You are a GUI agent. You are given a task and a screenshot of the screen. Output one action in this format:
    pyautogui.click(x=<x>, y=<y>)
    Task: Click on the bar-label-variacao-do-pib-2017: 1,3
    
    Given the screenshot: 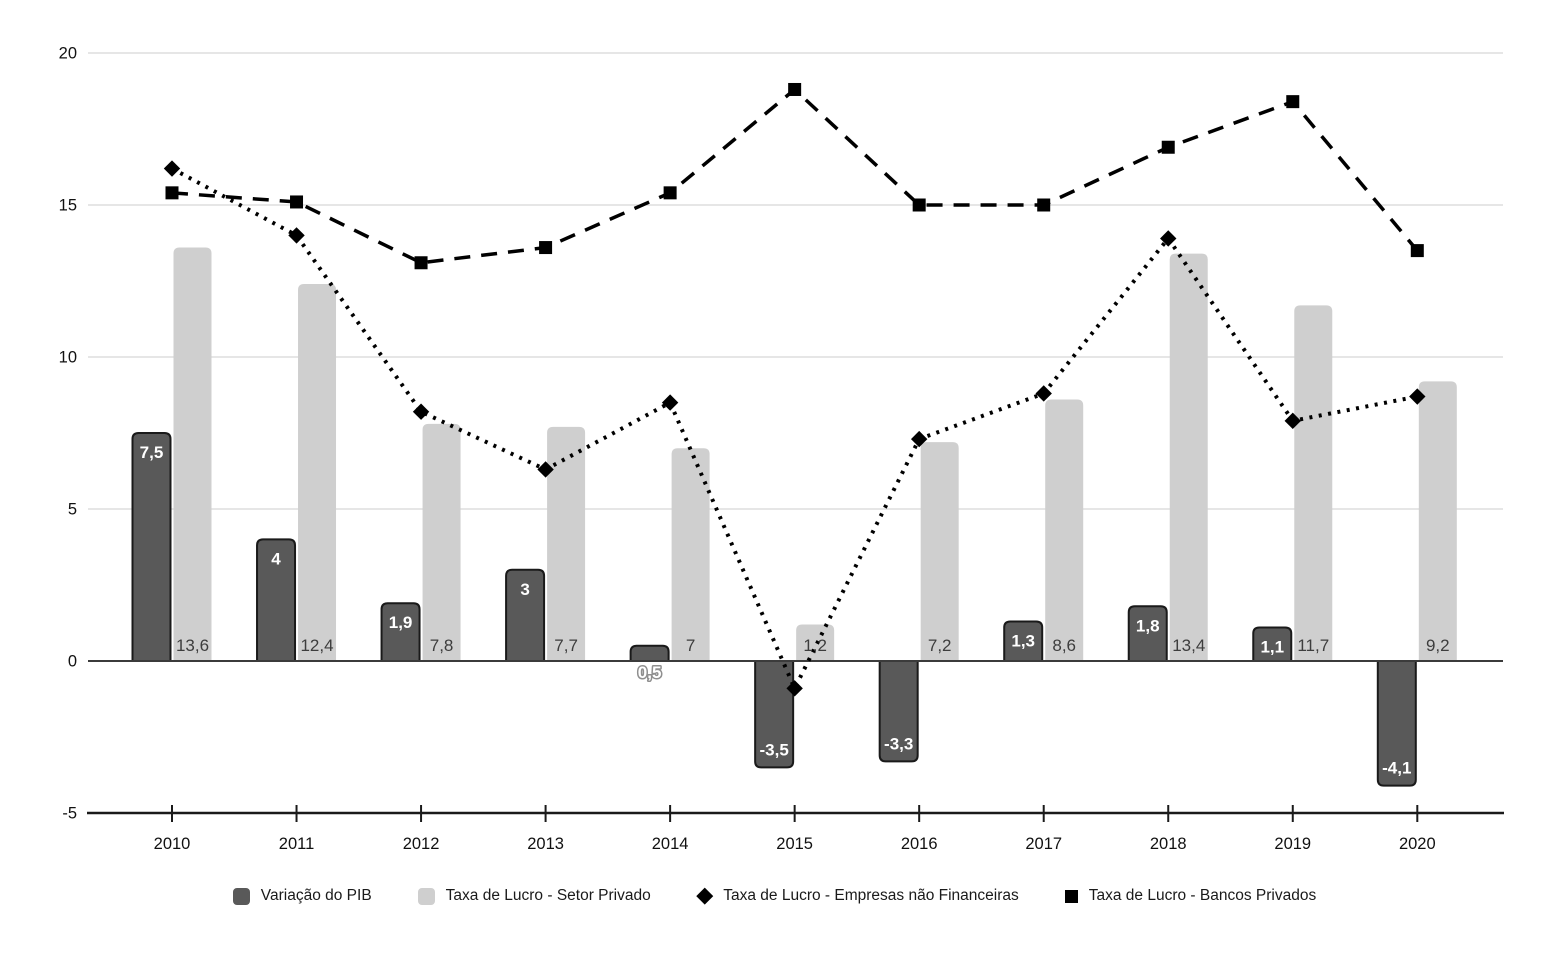 What is the action you would take?
    pyautogui.click(x=1023, y=640)
    